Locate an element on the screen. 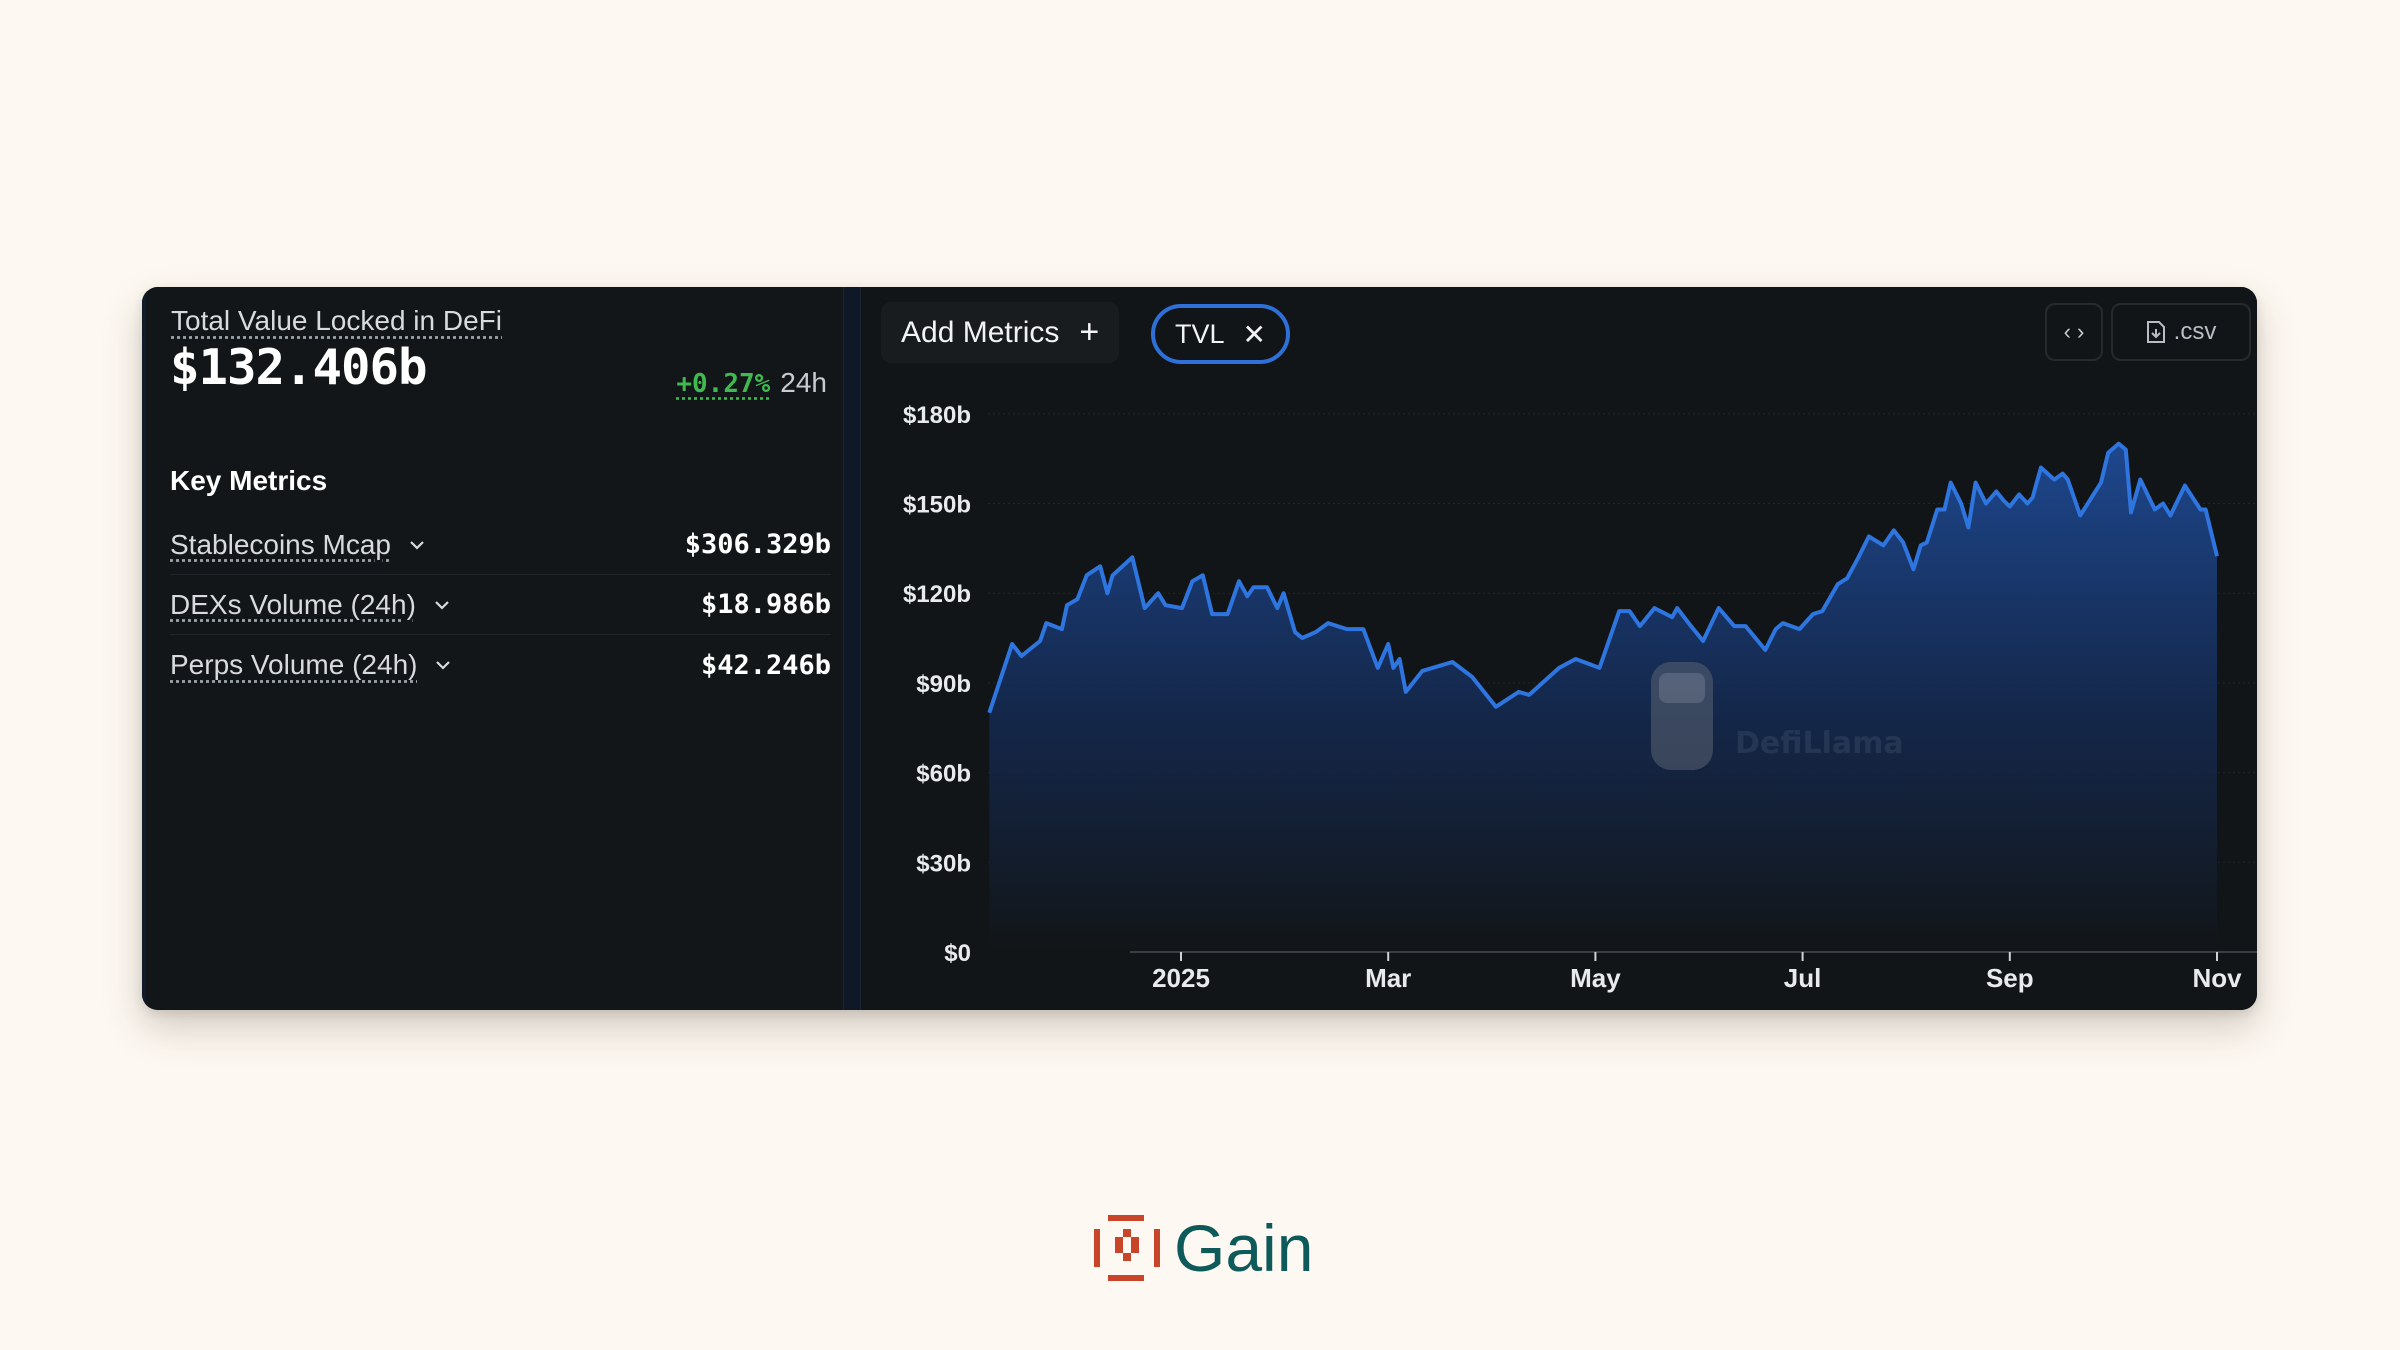  add-metrics-button: Add Metrics + is located at coordinates (1000, 332).